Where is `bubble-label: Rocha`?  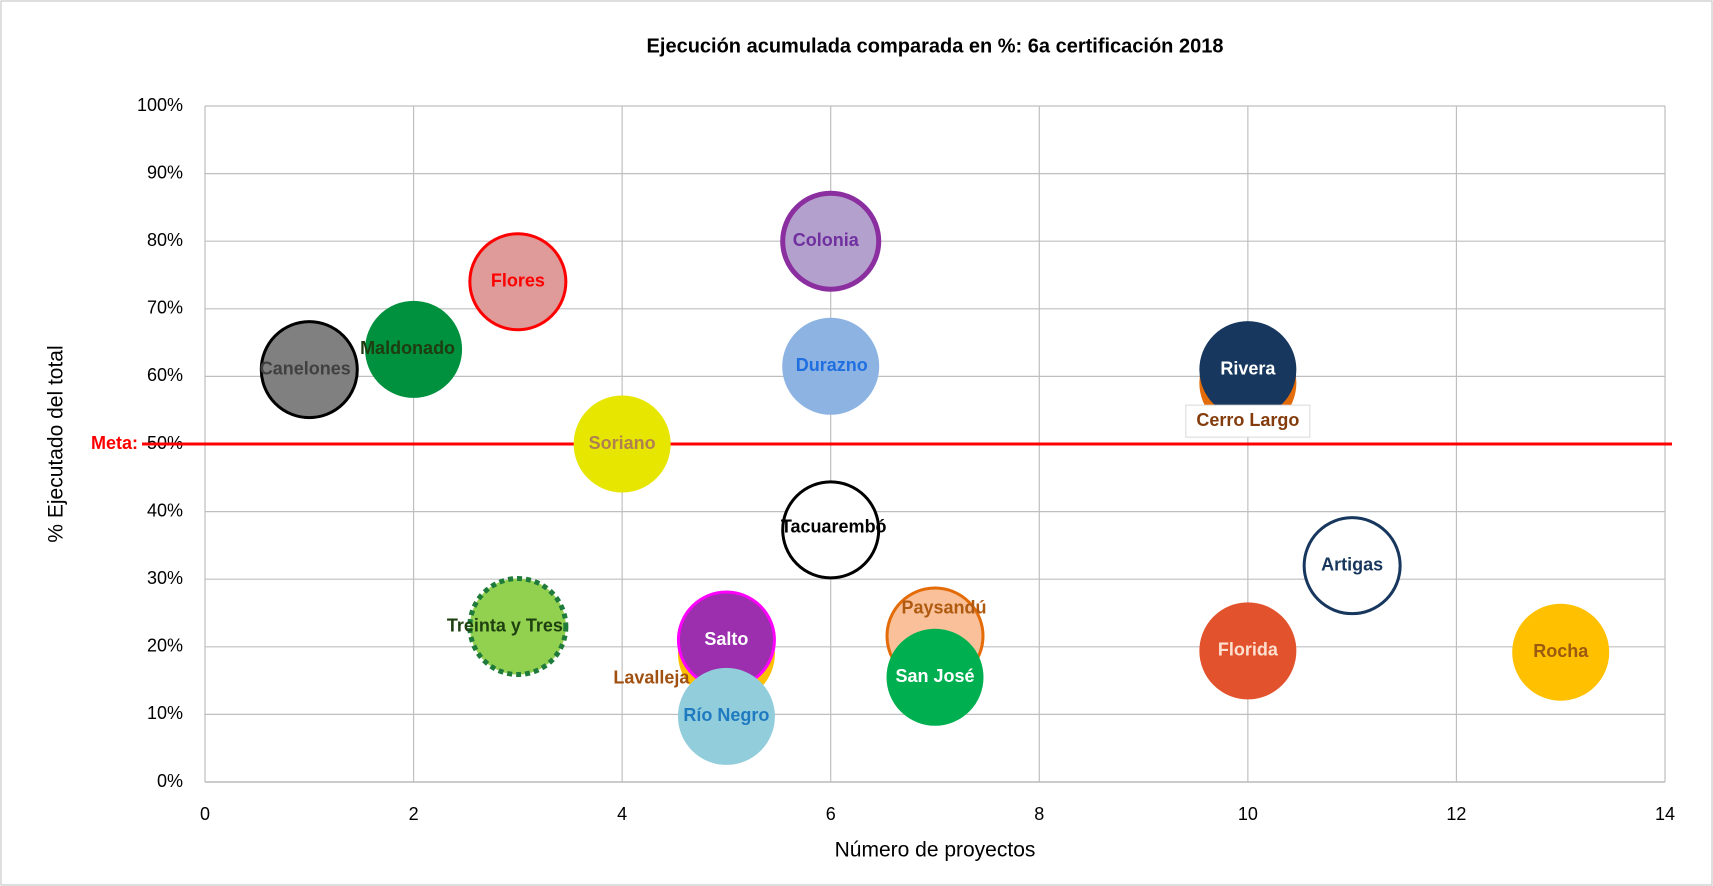
bubble-label: Rocha is located at coordinates (1561, 651).